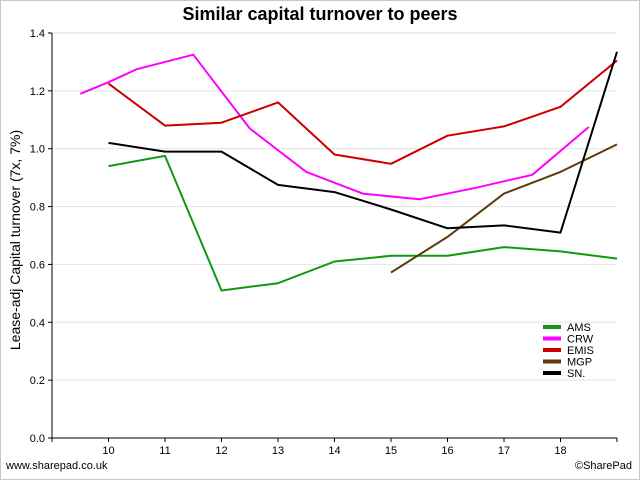  What do you see at coordinates (37, 150) in the screenshot?
I see `y-tick-label: 1.0` at bounding box center [37, 150].